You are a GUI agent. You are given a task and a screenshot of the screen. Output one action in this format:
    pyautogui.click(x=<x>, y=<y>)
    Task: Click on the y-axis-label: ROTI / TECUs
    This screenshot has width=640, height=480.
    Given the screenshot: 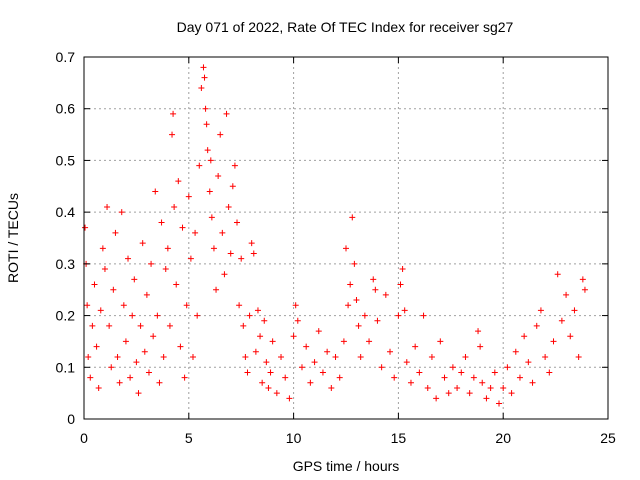 What is the action you would take?
    pyautogui.click(x=13, y=238)
    